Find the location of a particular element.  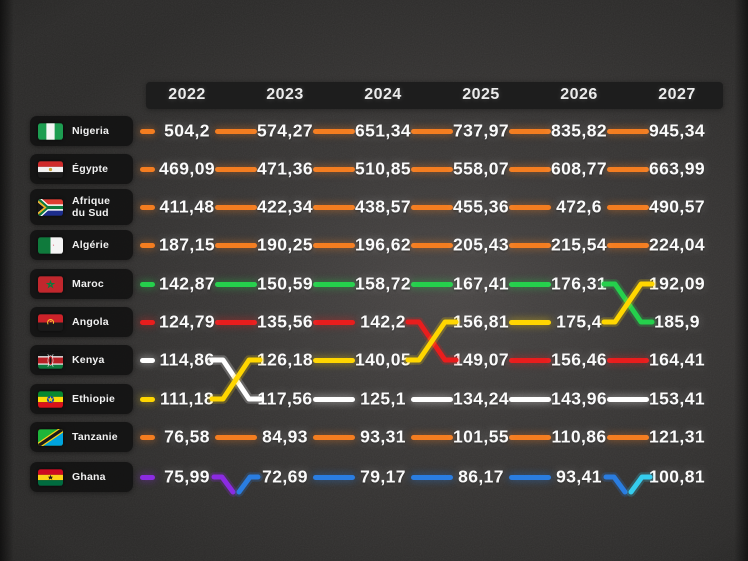

country-pill-algeria: Algérie is located at coordinates (81, 245).